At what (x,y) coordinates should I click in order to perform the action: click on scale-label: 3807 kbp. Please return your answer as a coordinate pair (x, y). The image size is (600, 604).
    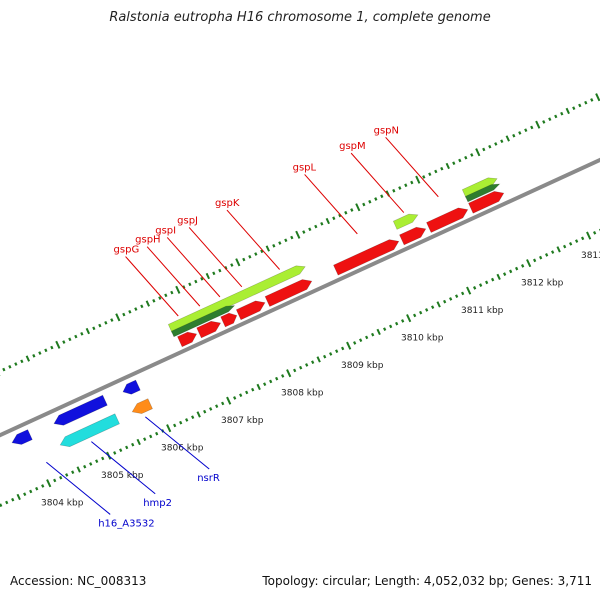
    Looking at the image, I should click on (242, 421).